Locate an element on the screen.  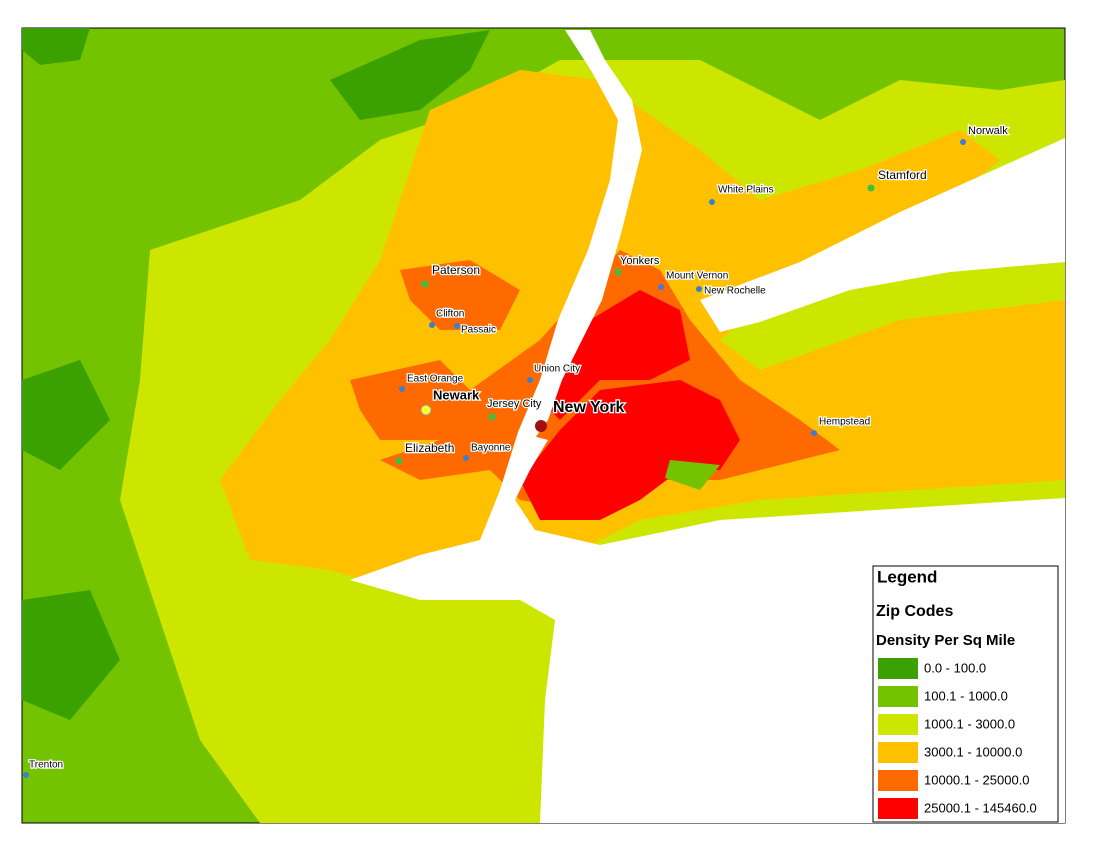
city-label: Trenton is located at coordinates (46, 765).